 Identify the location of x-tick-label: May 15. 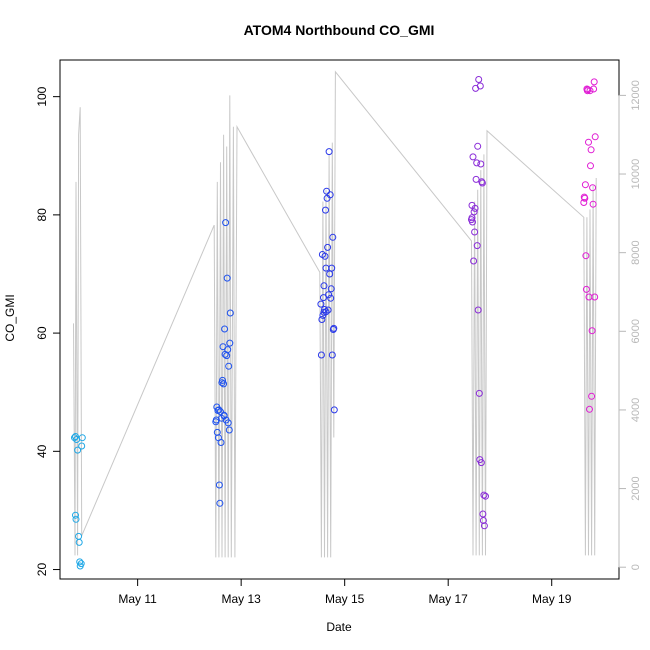
(345, 599).